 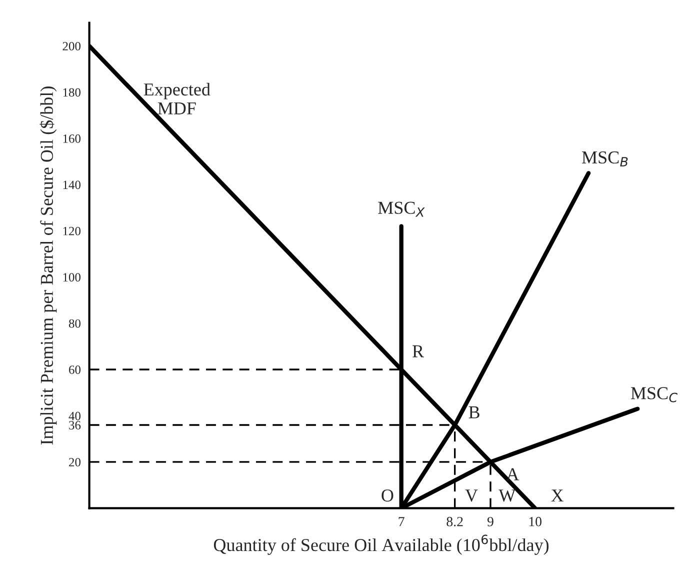 What do you see at coordinates (507, 496) in the screenshot?
I see `annotation: W` at bounding box center [507, 496].